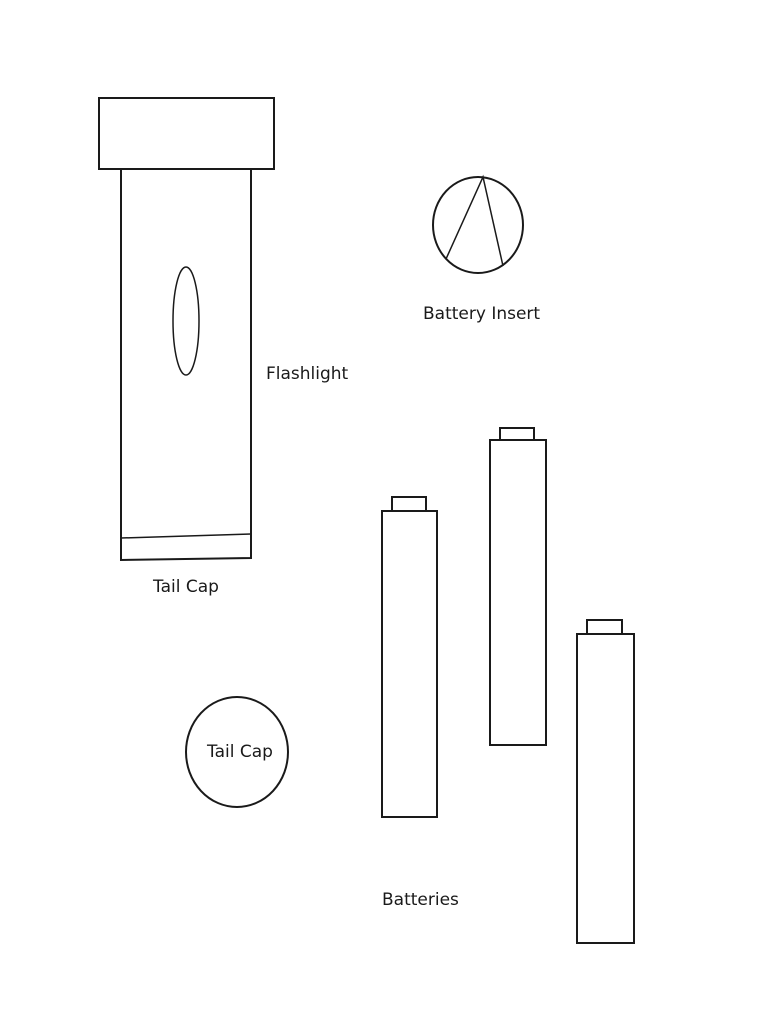 The image size is (760, 1024). Describe the element at coordinates (239, 752) in the screenshot. I see `tail-cap-piece-label: Tail Cap` at that location.